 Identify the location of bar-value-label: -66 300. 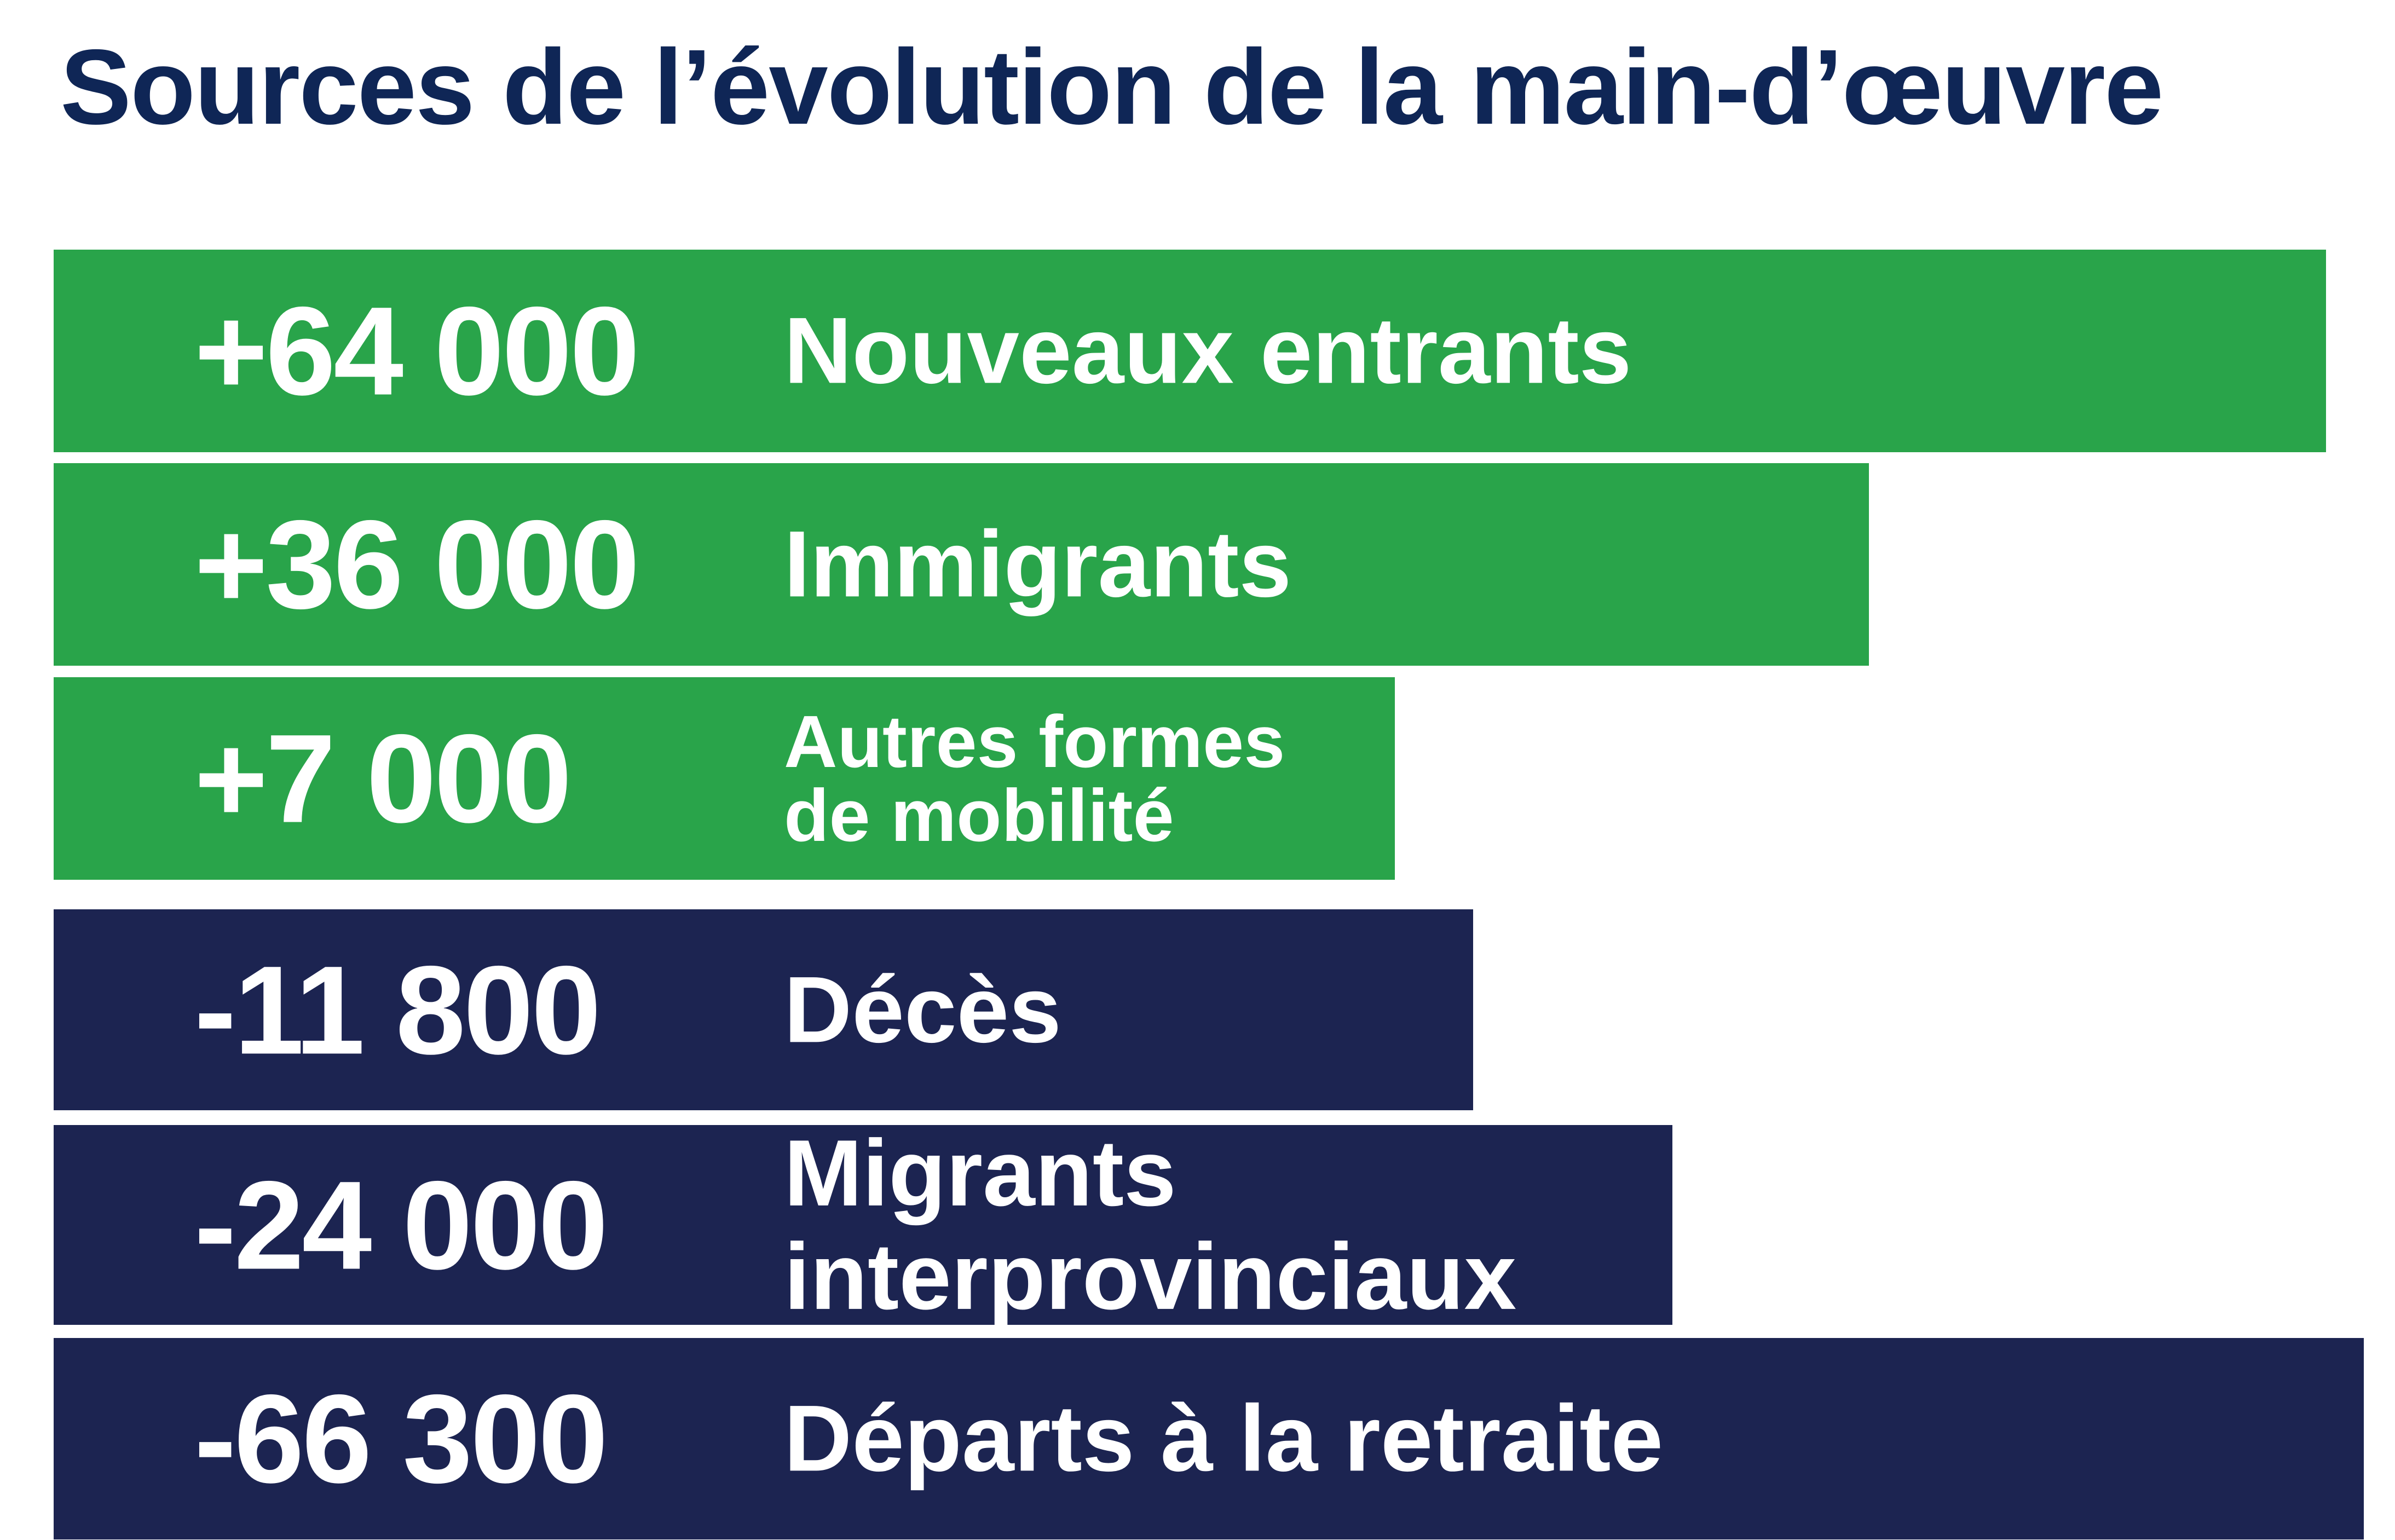
(401, 1438).